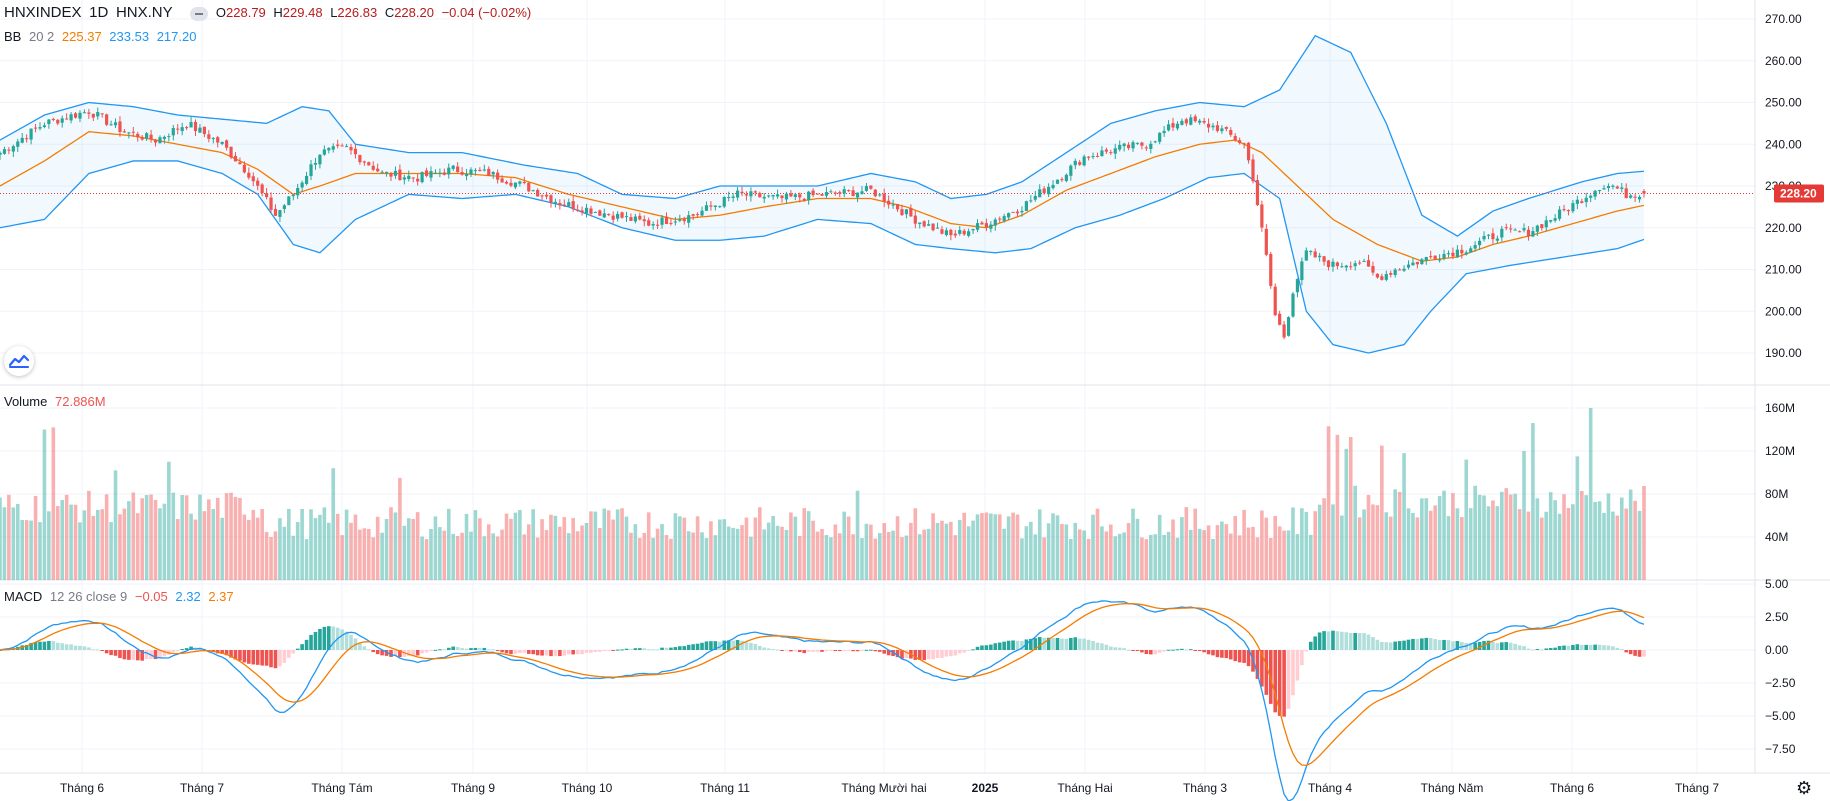  Describe the element at coordinates (199, 13) in the screenshot. I see `collapse-legend-button` at that location.